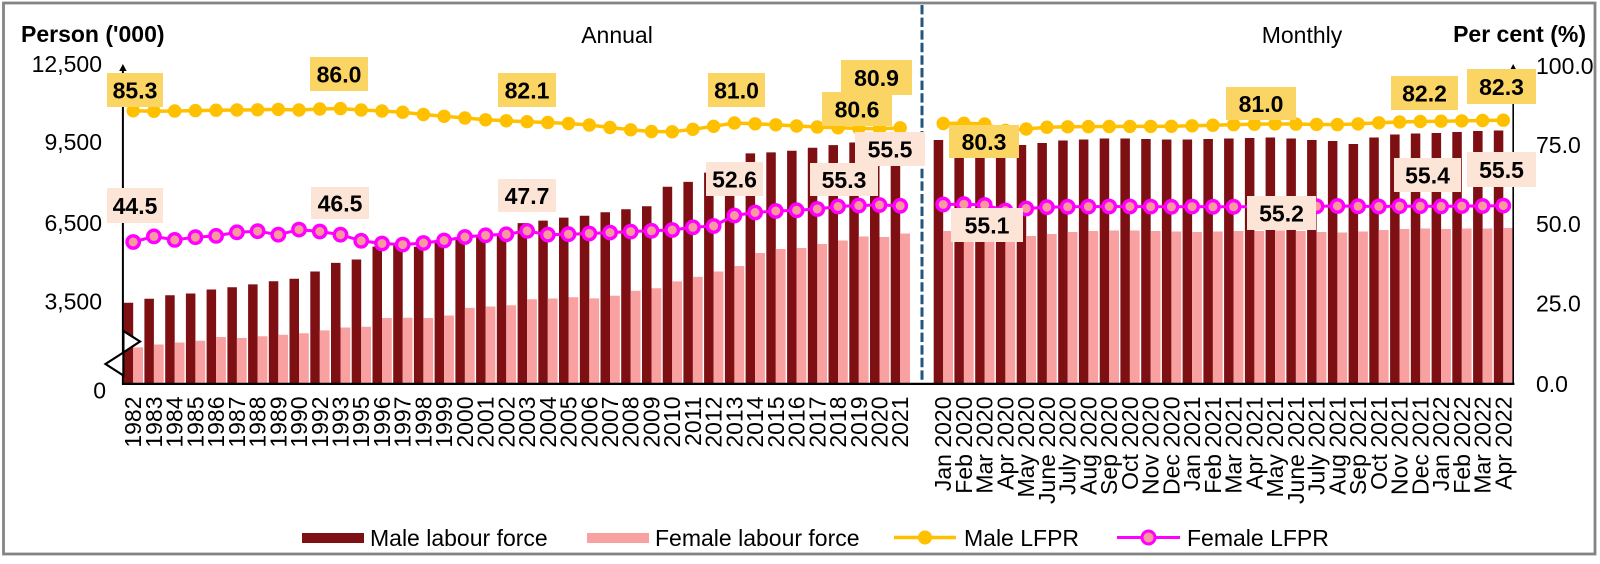 Image resolution: width=1600 pixels, height=564 pixels. I want to click on svg-text: Feb 2022, so click(1462, 445).